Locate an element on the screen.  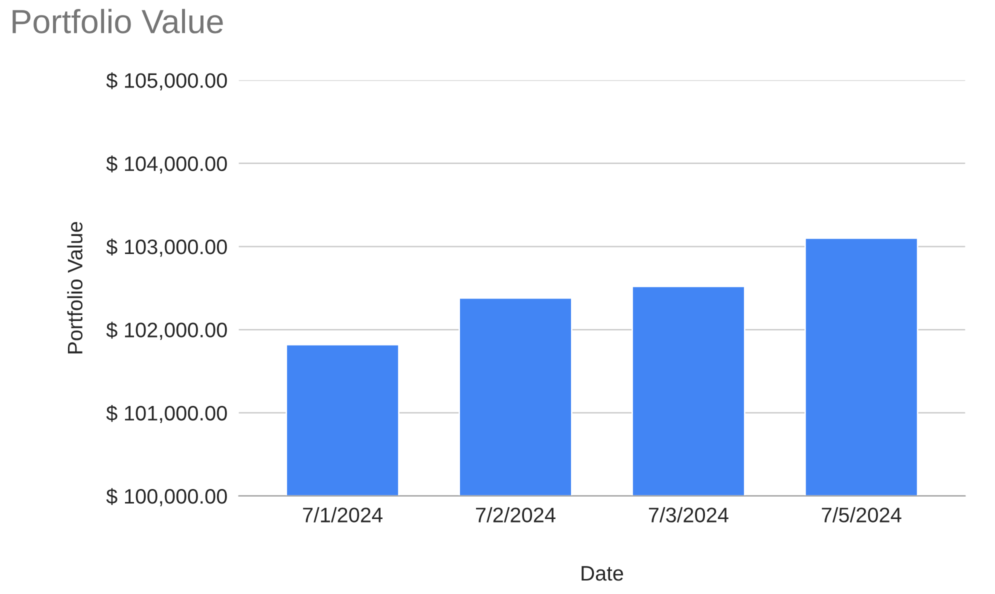
y-tick-label: $ 105,000.00 is located at coordinates (166, 81).